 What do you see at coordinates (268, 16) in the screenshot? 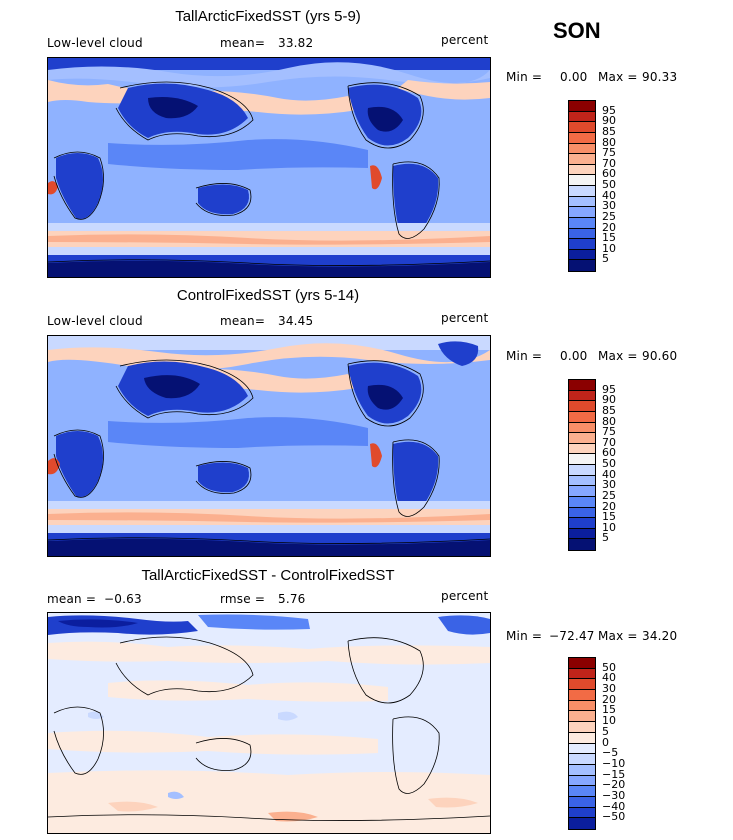
I see `panel1-title: TallArcticFixedSST (yrs 5-9)` at bounding box center [268, 16].